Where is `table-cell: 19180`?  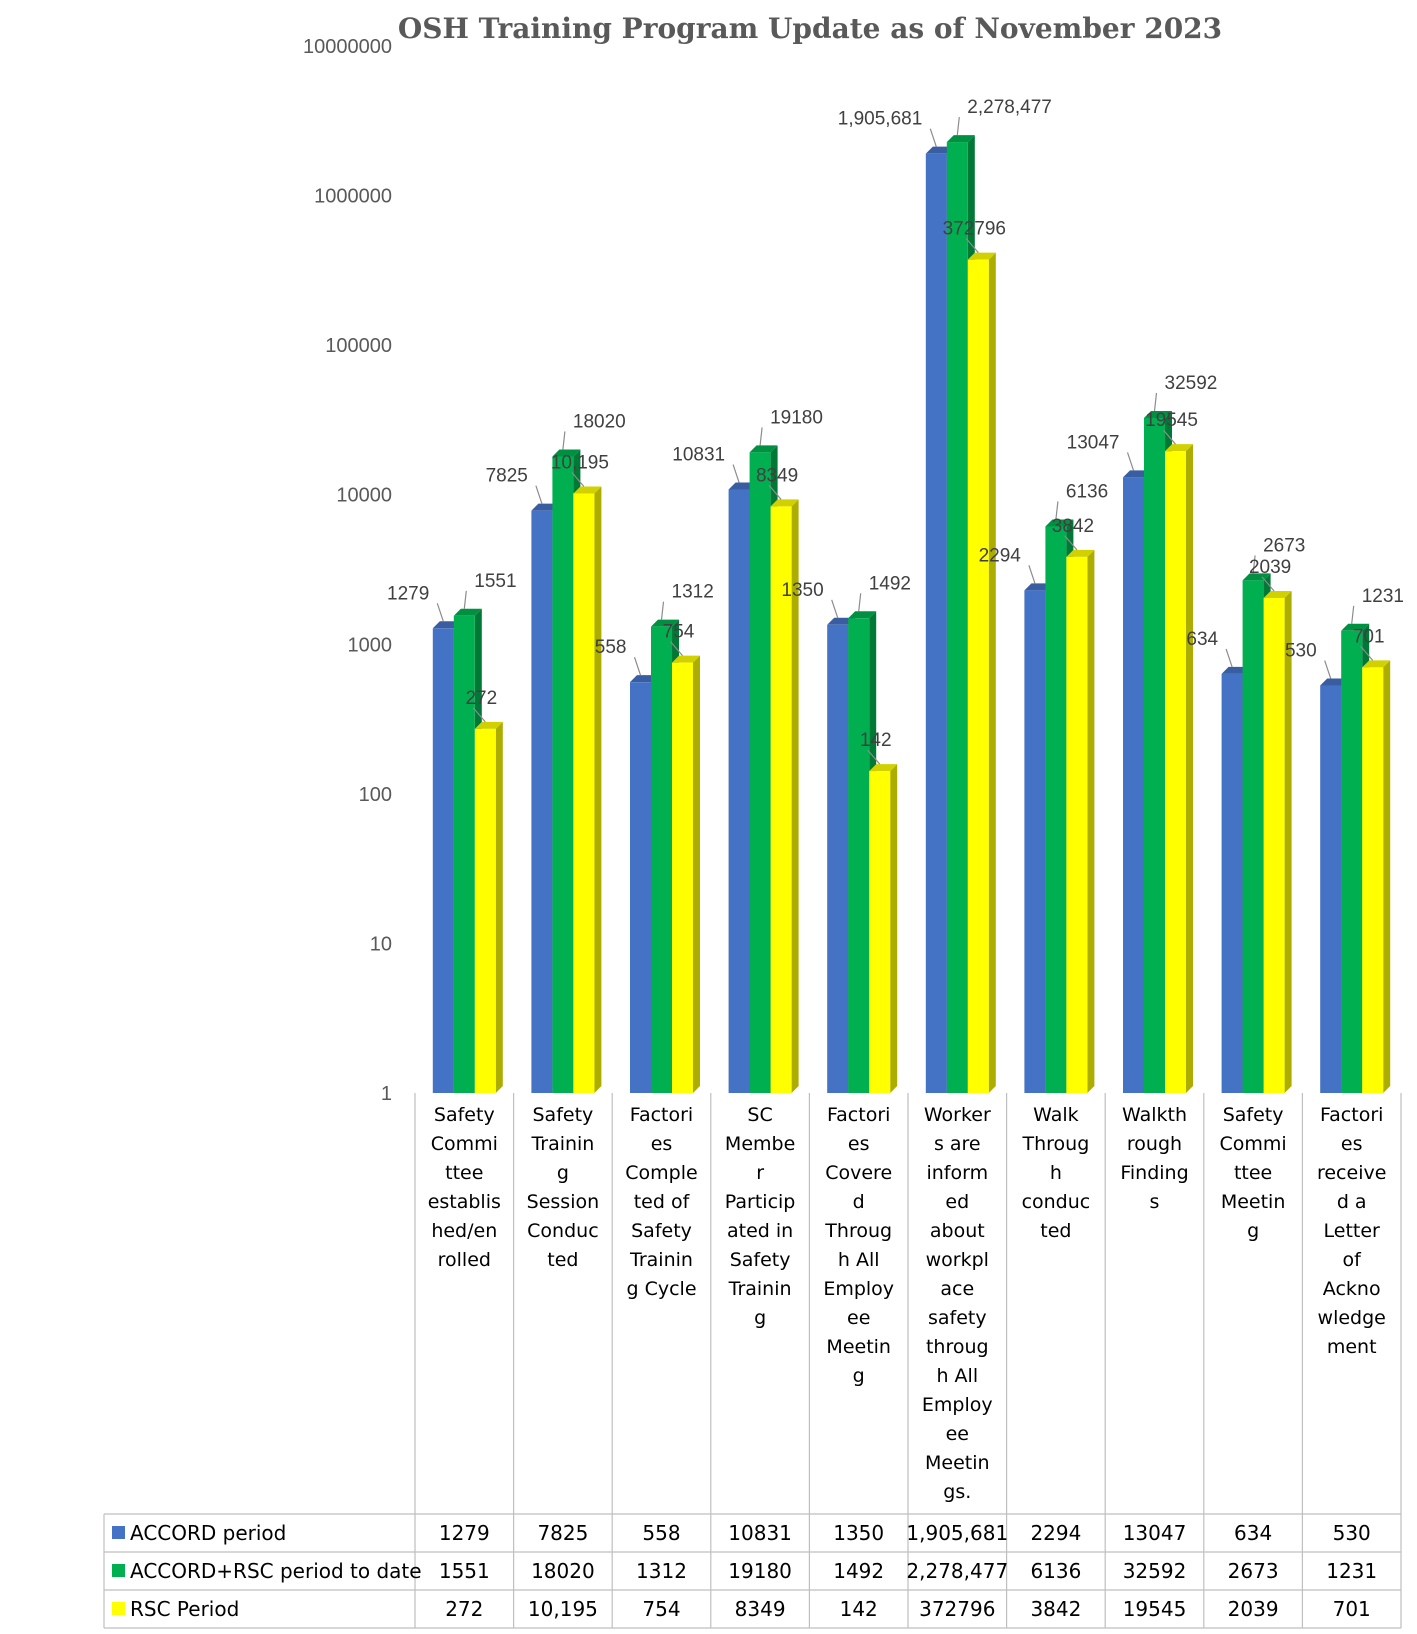
table-cell: 19180 is located at coordinates (760, 1571).